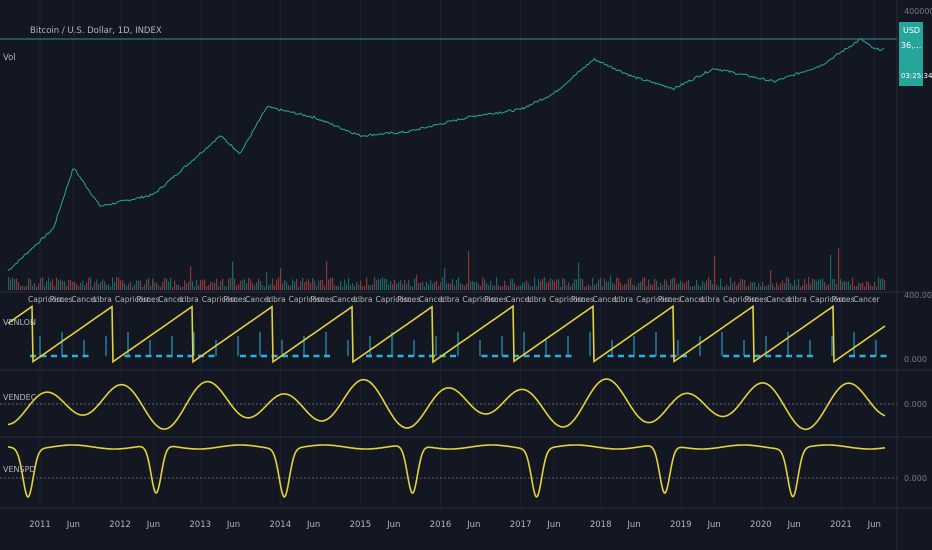 The image size is (932, 550). What do you see at coordinates (915, 359) in the screenshot?
I see `venlon-zero-scale: 0.000` at bounding box center [915, 359].